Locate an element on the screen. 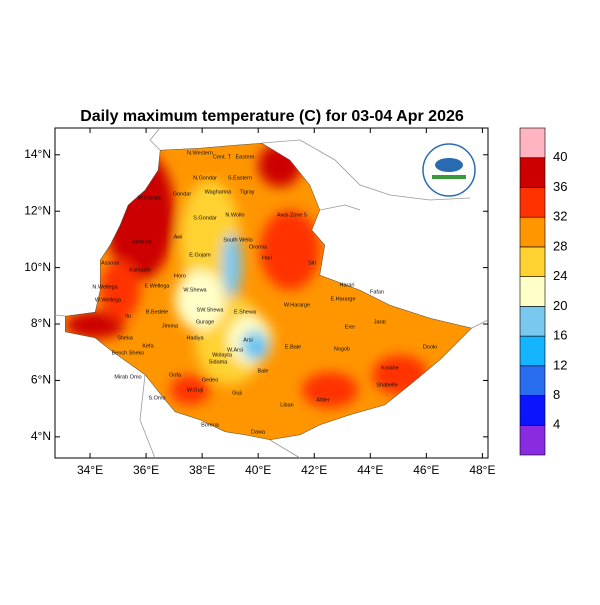  region-label: Awi is located at coordinates (178, 237).